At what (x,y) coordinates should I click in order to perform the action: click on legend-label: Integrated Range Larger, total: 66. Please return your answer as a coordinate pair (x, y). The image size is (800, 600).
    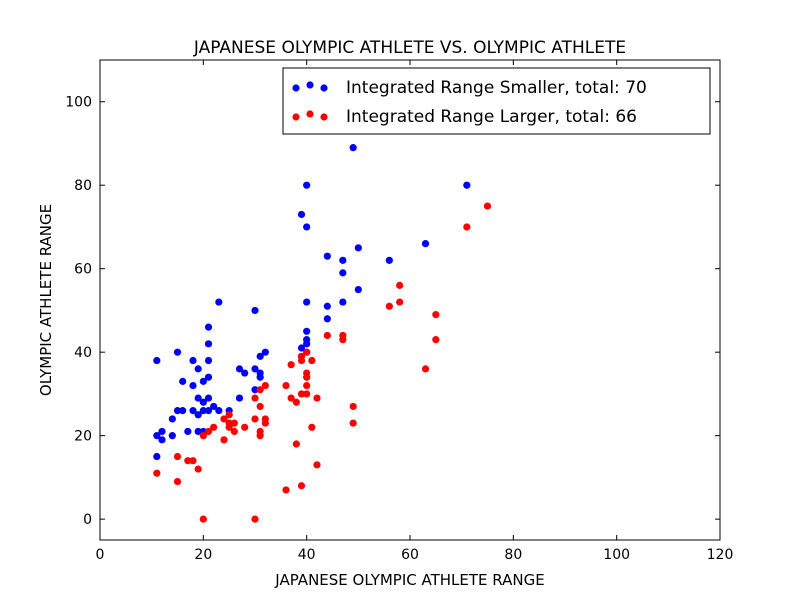
    Looking at the image, I should click on (491, 117).